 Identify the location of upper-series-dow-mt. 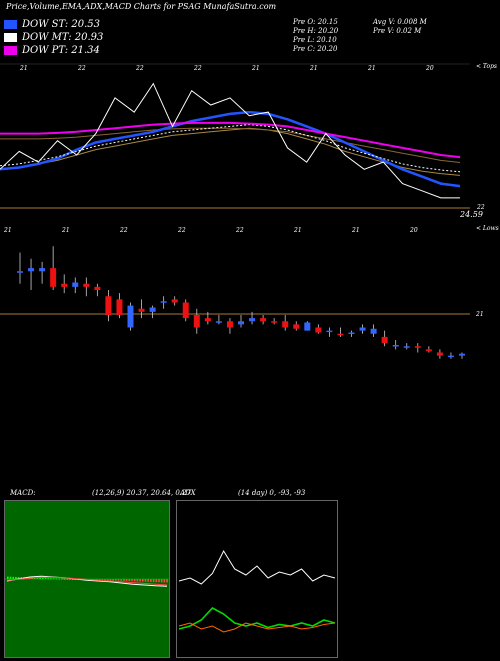
(230, 148).